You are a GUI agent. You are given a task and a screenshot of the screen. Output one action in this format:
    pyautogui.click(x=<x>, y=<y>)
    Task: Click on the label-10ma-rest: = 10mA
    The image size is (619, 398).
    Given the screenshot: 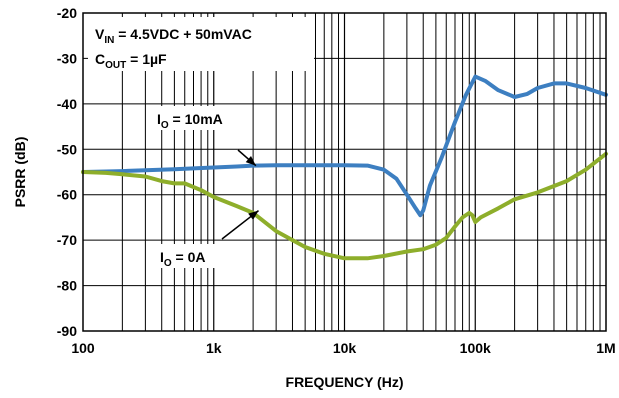 What is the action you would take?
    pyautogui.click(x=196, y=119)
    